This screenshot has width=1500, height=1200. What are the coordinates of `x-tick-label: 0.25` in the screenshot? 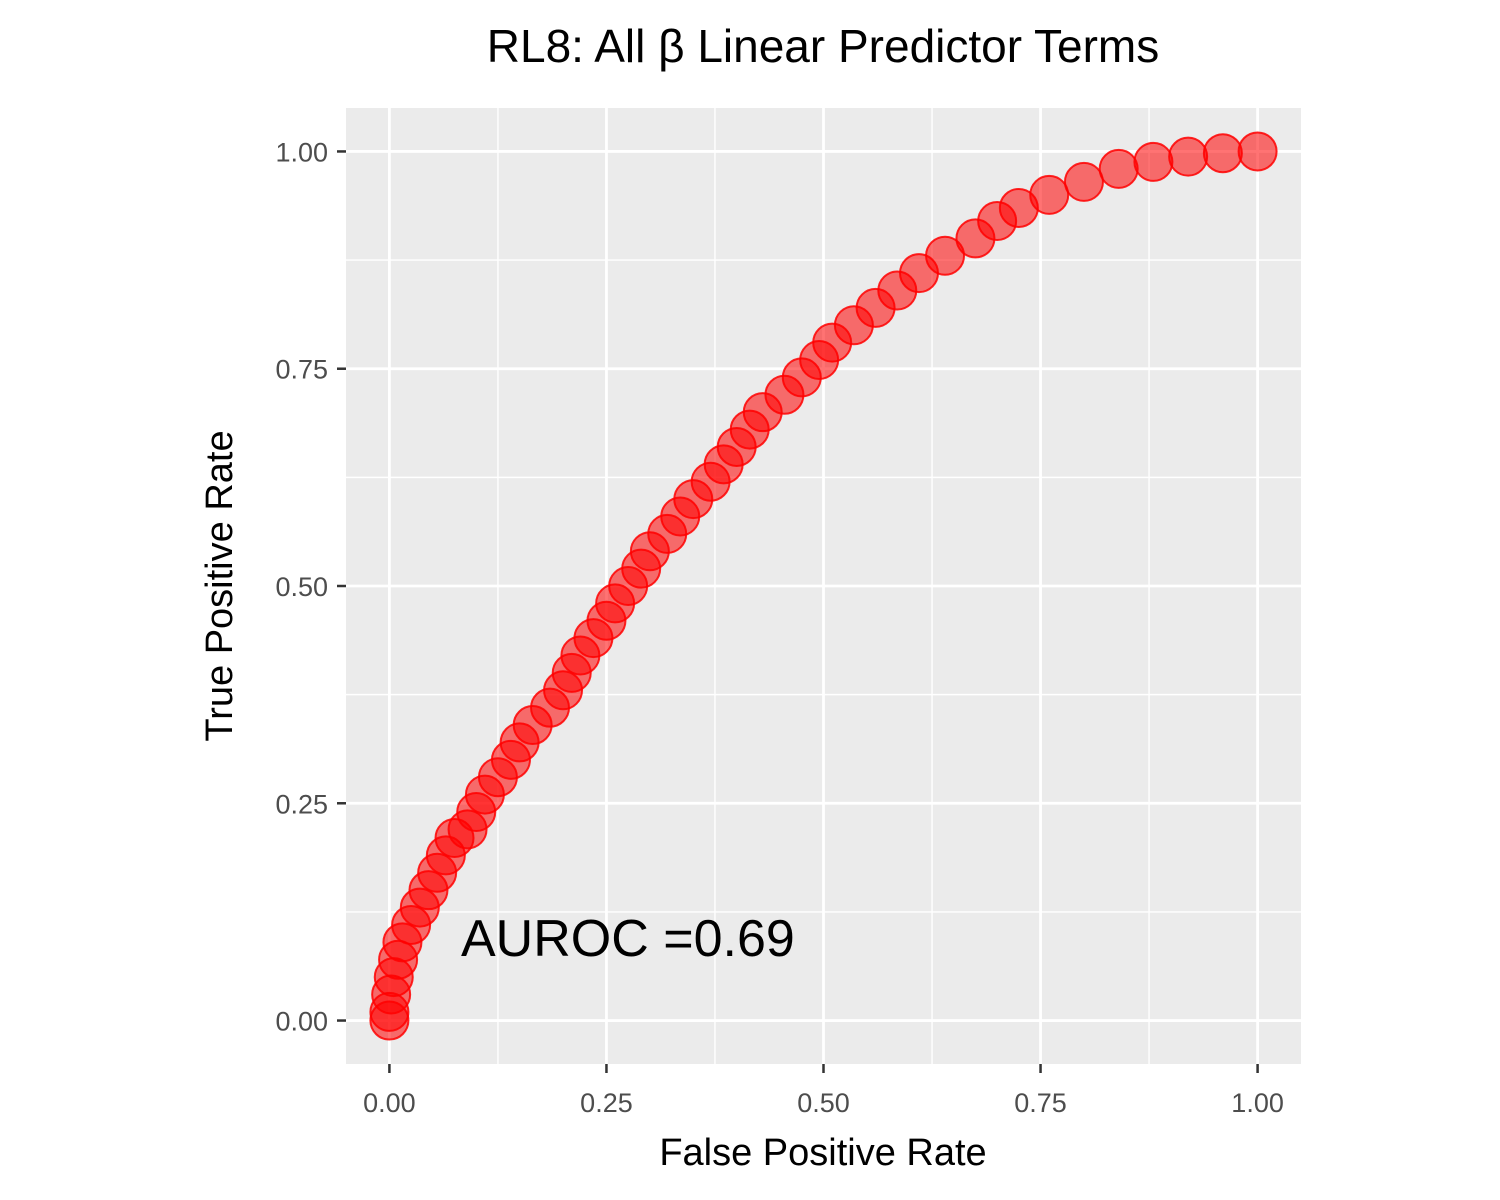 It's located at (606, 1103).